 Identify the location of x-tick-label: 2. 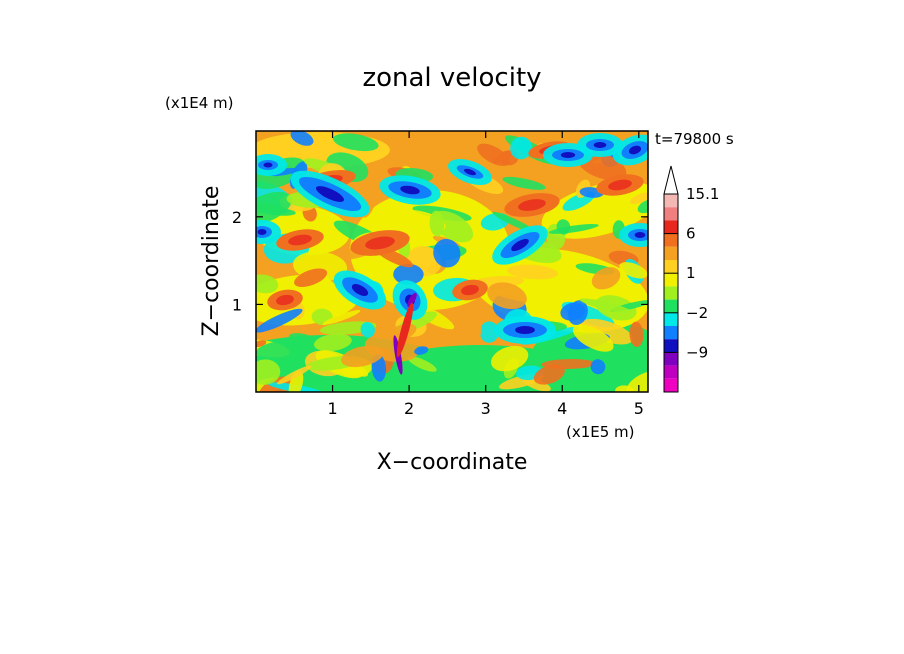
(409, 408).